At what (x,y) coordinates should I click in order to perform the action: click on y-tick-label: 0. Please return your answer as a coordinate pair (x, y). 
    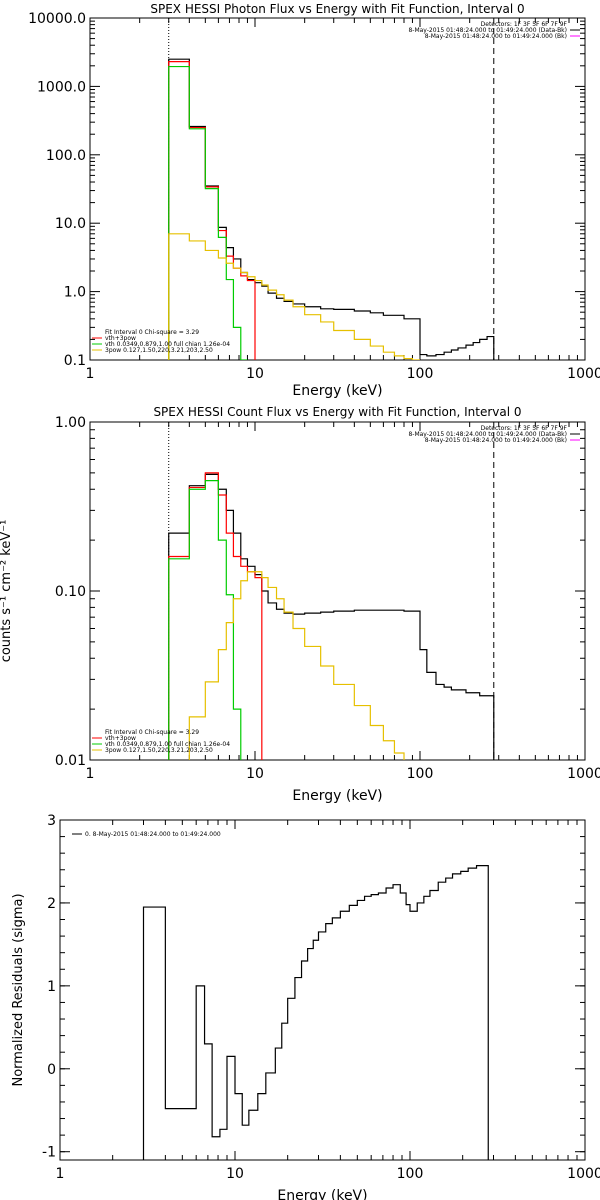
    Looking at the image, I should click on (51, 1070).